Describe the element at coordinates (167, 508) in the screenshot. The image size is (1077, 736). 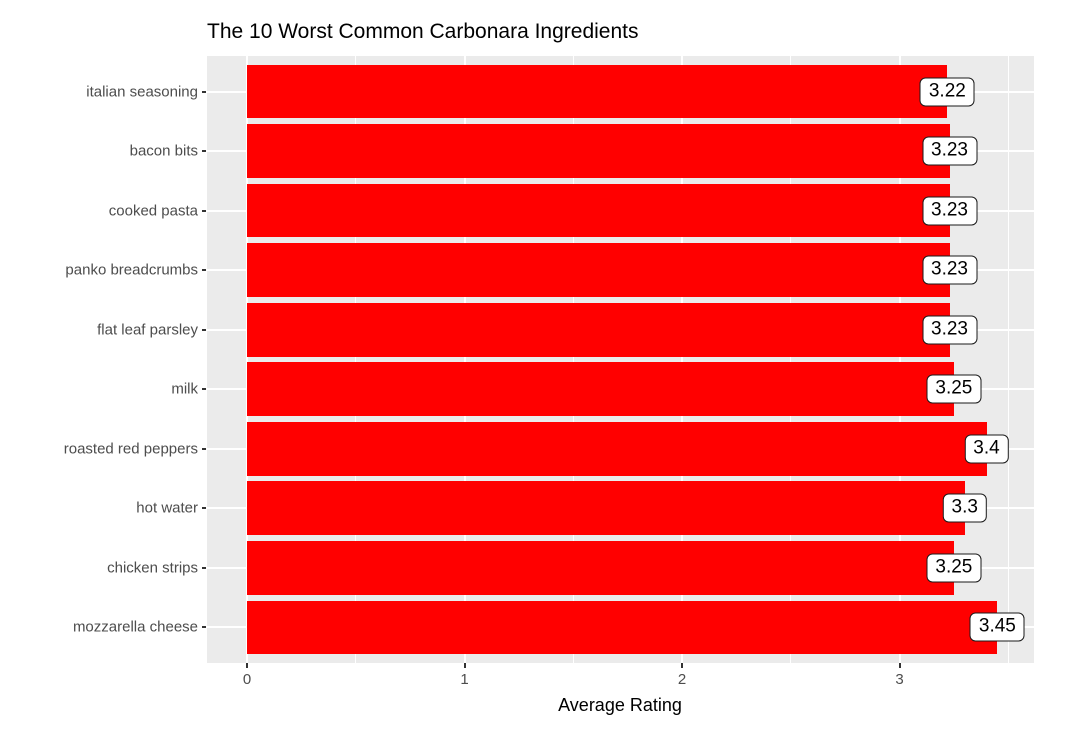
I see `y-axis-label-hot-water: hot water` at that location.